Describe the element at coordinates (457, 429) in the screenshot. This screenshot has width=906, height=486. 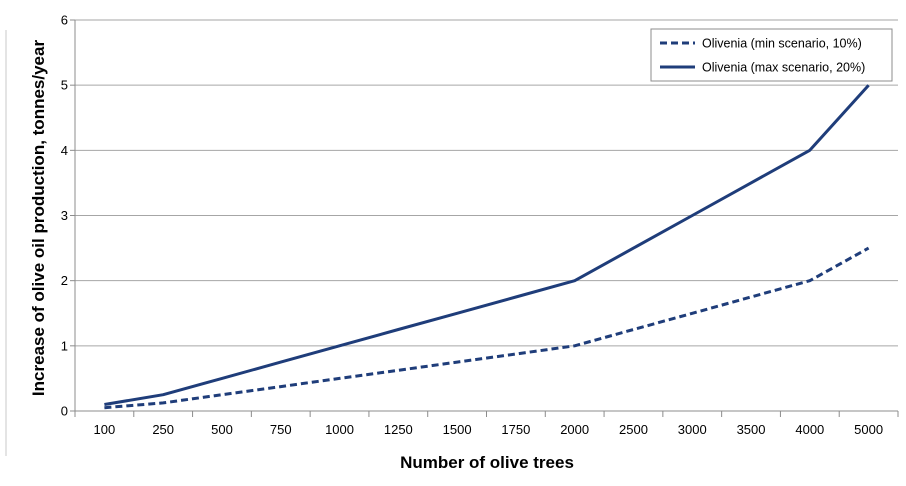
I see `x-tick-label: 1500` at that location.